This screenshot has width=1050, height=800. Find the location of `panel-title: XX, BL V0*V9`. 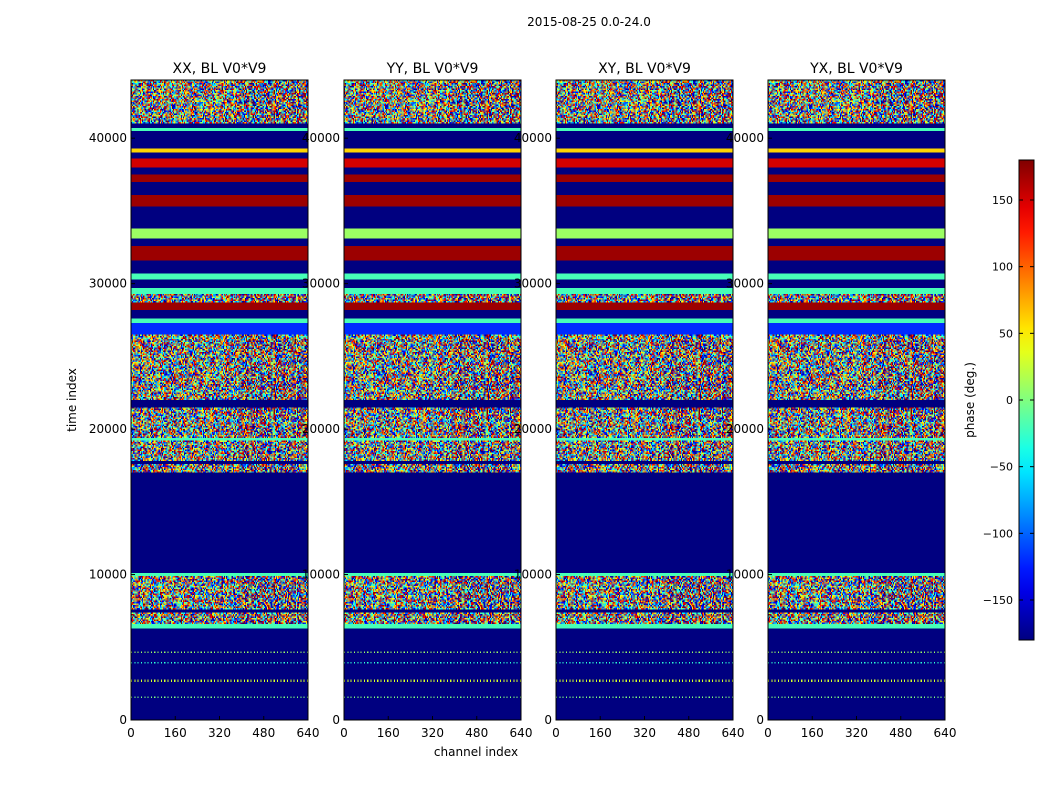

panel-title: XX, BL V0*V9 is located at coordinates (220, 69).